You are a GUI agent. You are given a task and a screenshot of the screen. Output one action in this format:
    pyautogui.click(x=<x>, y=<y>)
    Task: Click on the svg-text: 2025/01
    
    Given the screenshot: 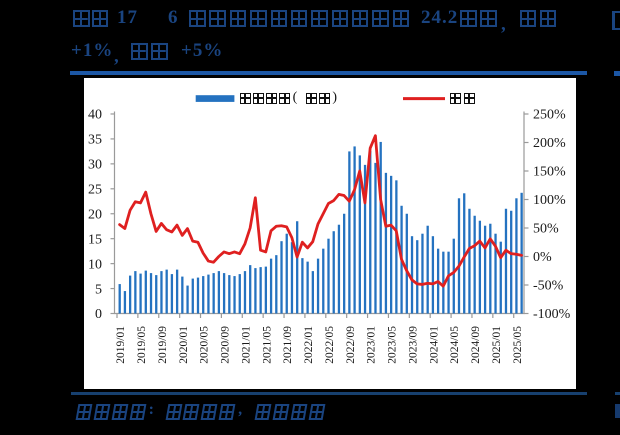 What is the action you would take?
    pyautogui.click(x=497, y=345)
    